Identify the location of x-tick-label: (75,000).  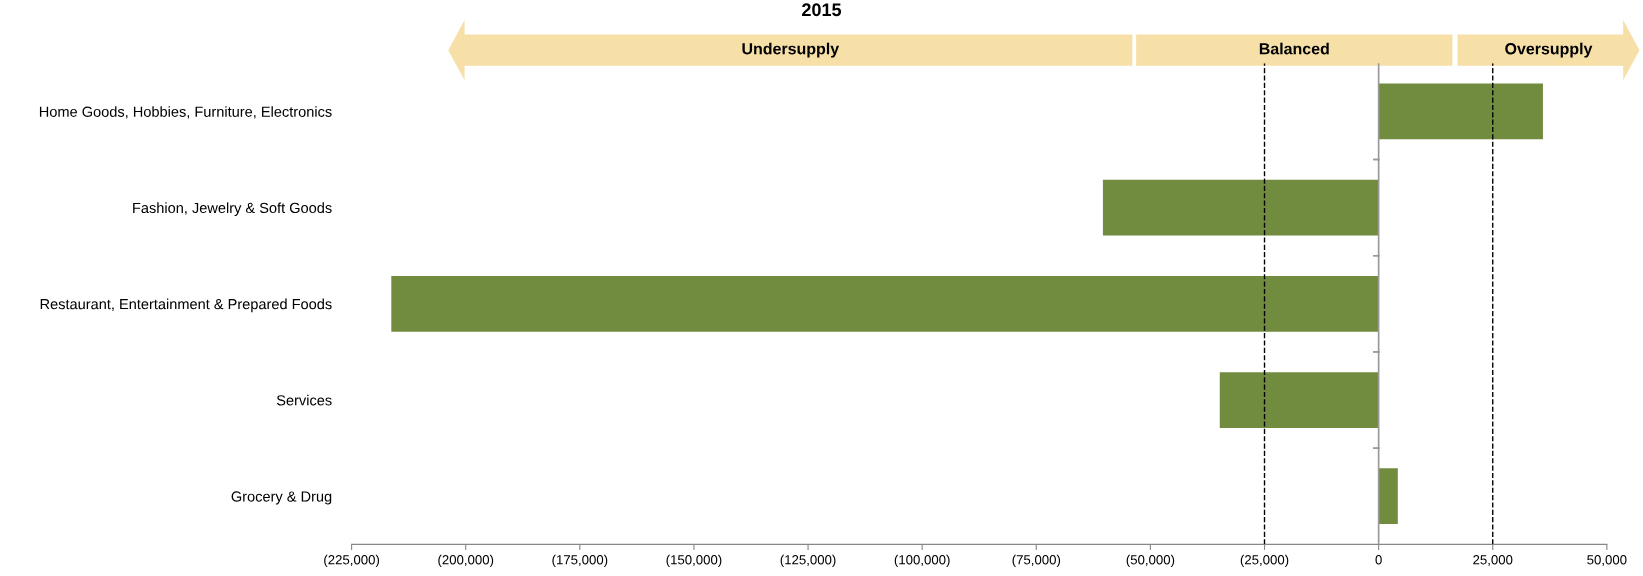
(1036, 561).